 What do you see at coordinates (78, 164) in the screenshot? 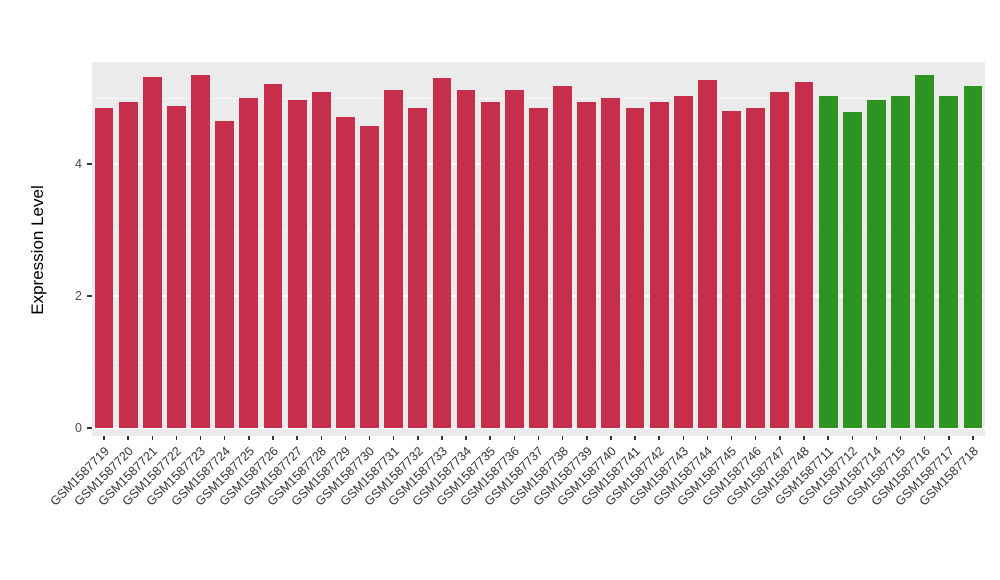
I see `y-tick-label: 4` at bounding box center [78, 164].